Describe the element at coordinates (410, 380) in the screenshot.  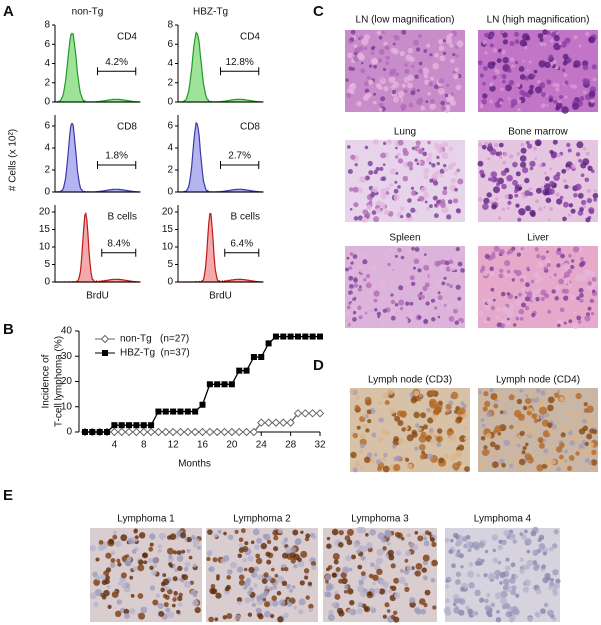
I see `image-caption: Lymph node (CD3)` at that location.